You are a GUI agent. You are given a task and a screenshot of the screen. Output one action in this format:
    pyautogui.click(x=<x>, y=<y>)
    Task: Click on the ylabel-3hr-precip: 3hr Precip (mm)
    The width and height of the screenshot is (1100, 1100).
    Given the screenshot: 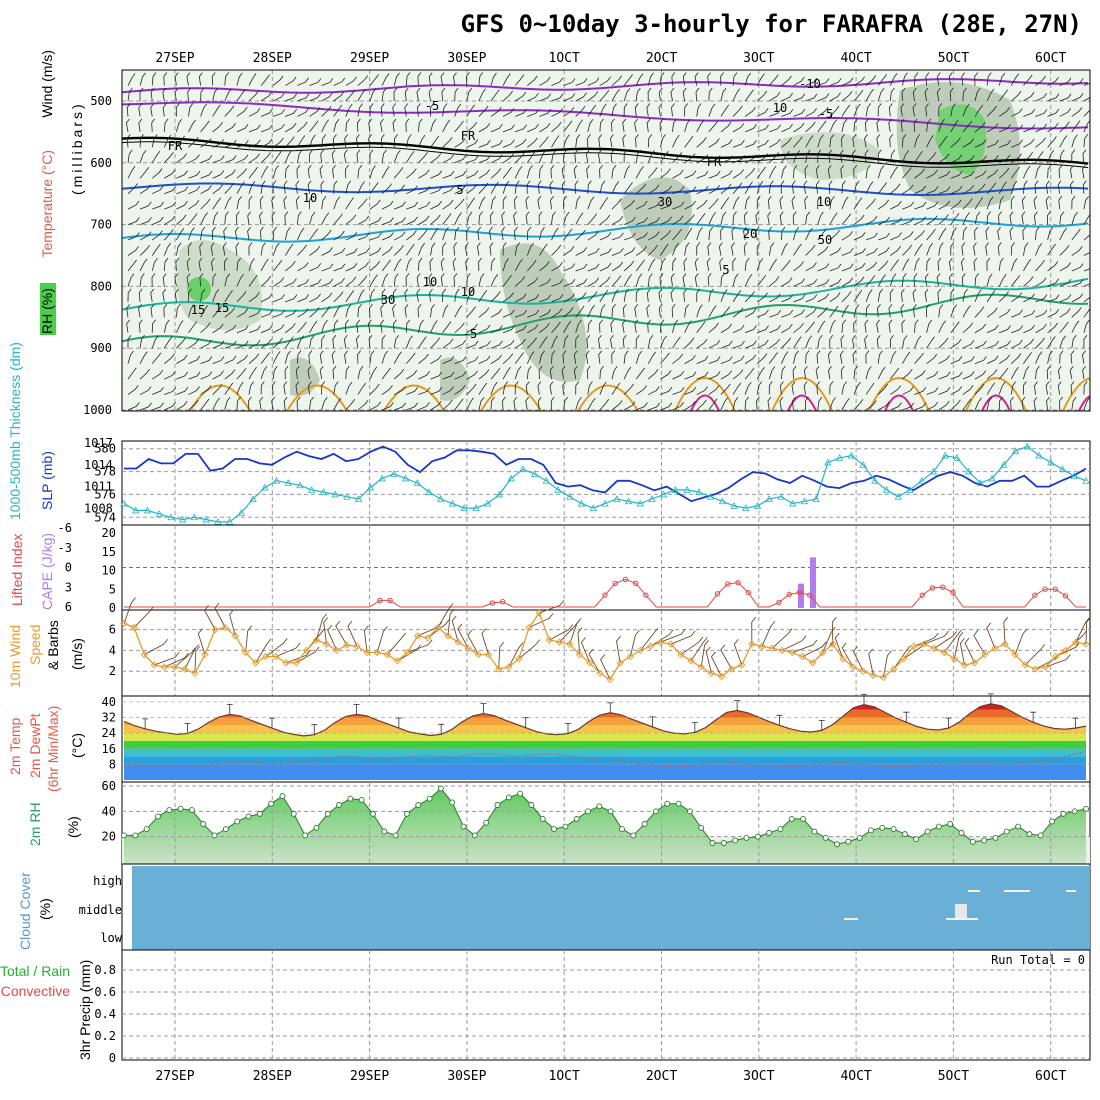 What is the action you would take?
    pyautogui.click(x=85, y=1010)
    